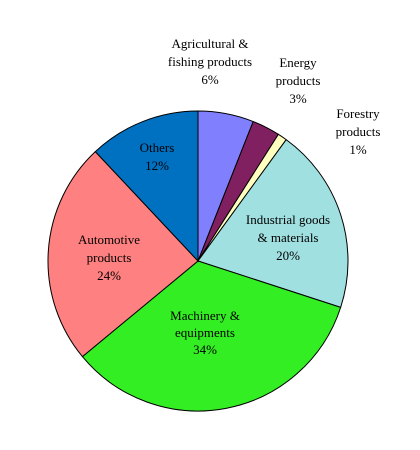 This screenshot has width=420, height=450. Describe the element at coordinates (157, 165) in the screenshot. I see `slice-percent-other: 12%` at that location.